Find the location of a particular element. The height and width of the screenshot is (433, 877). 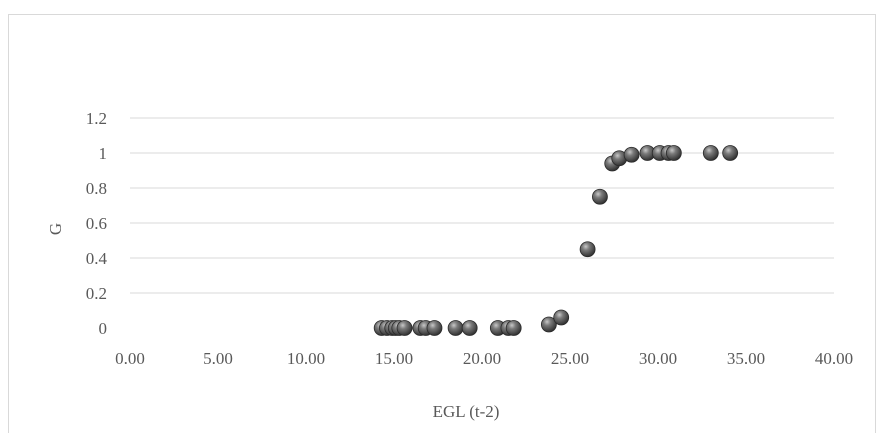

y-tick-label: 0.2 is located at coordinates (96, 293).